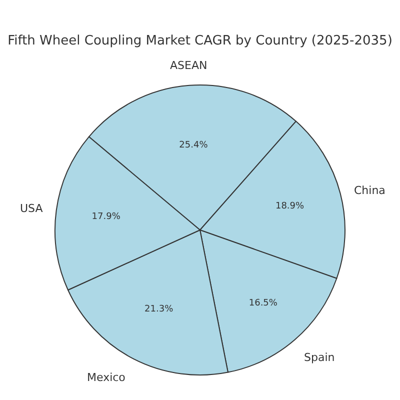 Image resolution: width=400 pixels, height=400 pixels. Describe the element at coordinates (200, 41) in the screenshot. I see `chart-title: Fifth Wheel Coupling Market CAGR by Country (2025-2035)` at that location.